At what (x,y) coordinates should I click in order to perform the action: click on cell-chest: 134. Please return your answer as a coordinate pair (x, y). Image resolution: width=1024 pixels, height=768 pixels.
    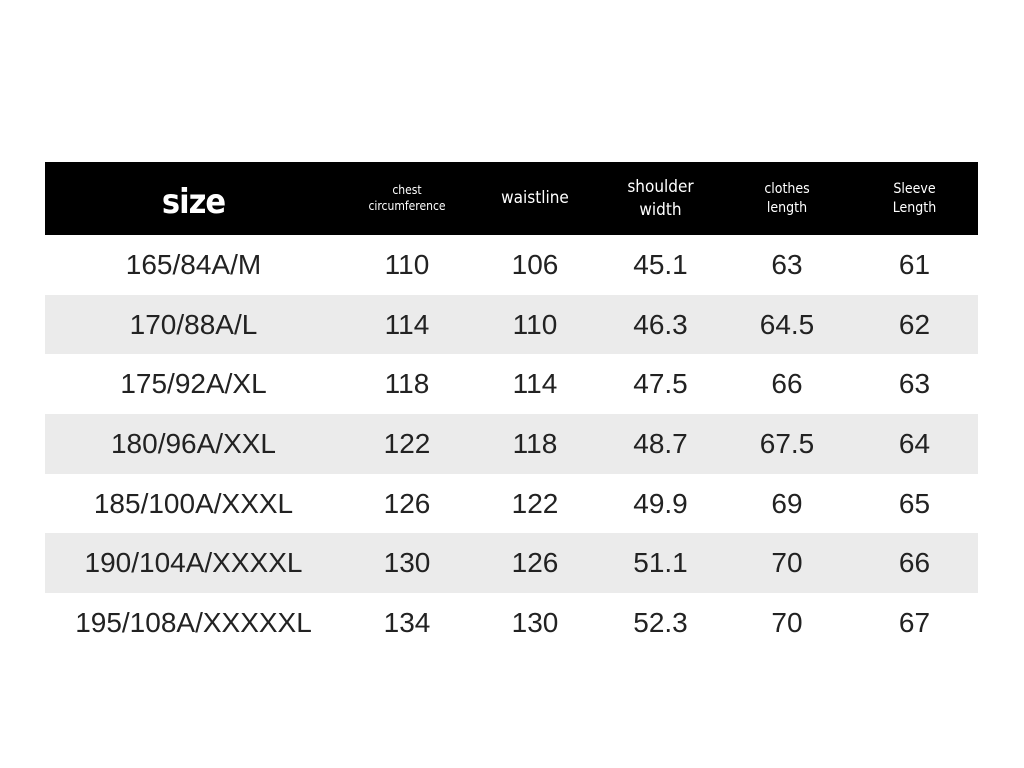
    Looking at the image, I should click on (407, 622).